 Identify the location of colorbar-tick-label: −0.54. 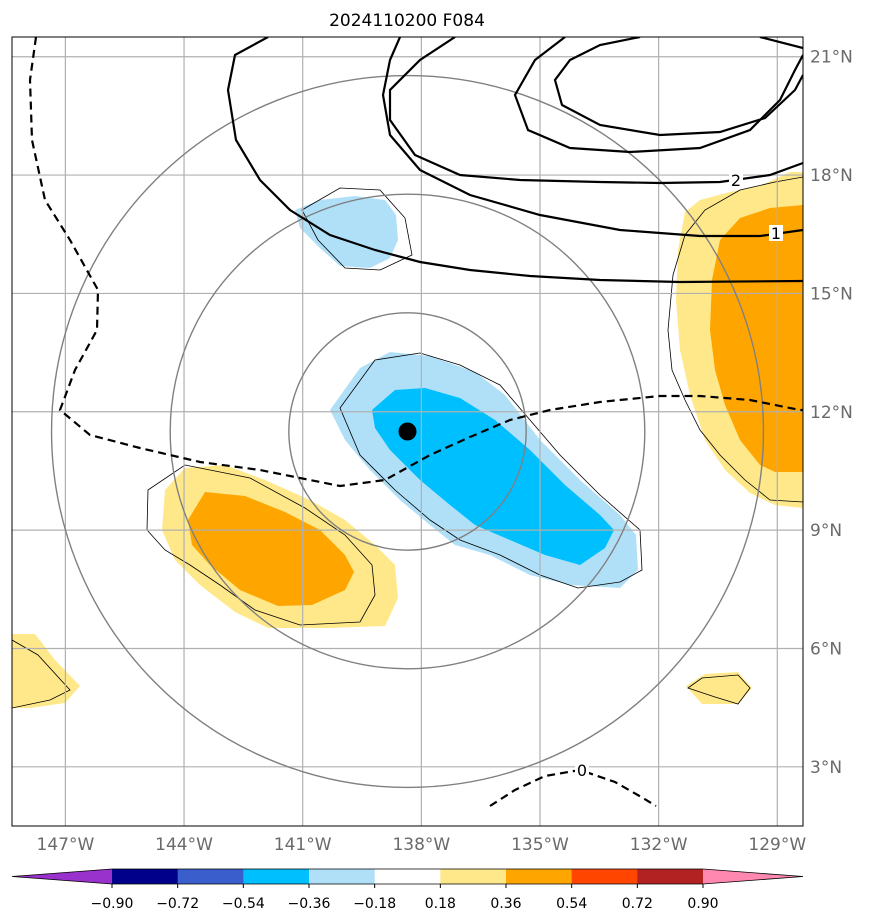
(243, 904).